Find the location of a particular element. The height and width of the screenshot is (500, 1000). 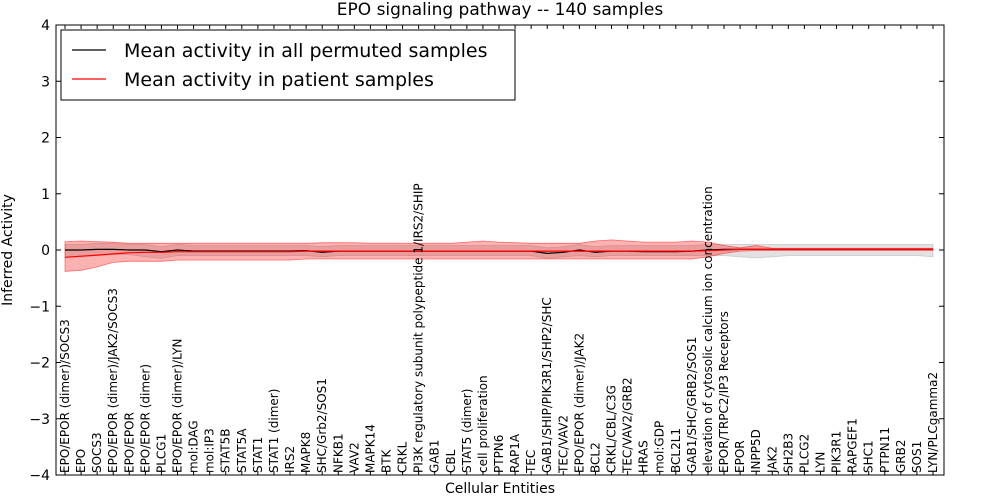

x-tick-label: PTPN11 is located at coordinates (885, 450).